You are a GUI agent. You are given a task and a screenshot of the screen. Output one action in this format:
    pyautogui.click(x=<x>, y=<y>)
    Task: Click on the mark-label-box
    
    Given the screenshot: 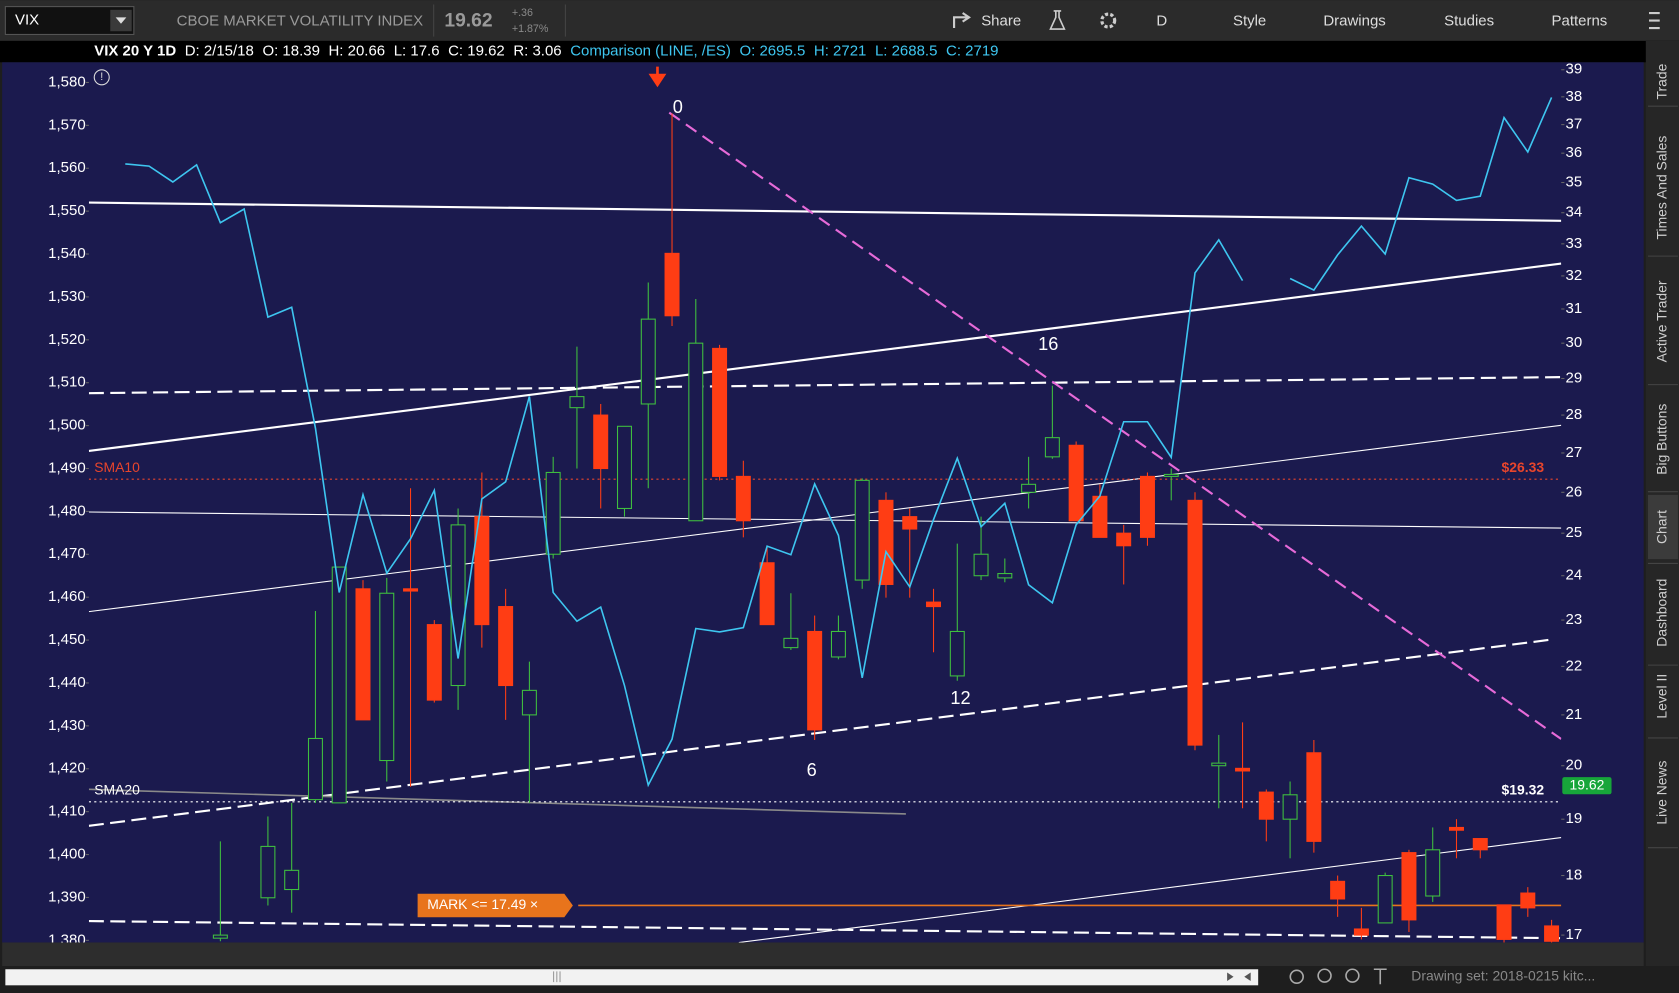 What is the action you would take?
    pyautogui.click(x=495, y=905)
    